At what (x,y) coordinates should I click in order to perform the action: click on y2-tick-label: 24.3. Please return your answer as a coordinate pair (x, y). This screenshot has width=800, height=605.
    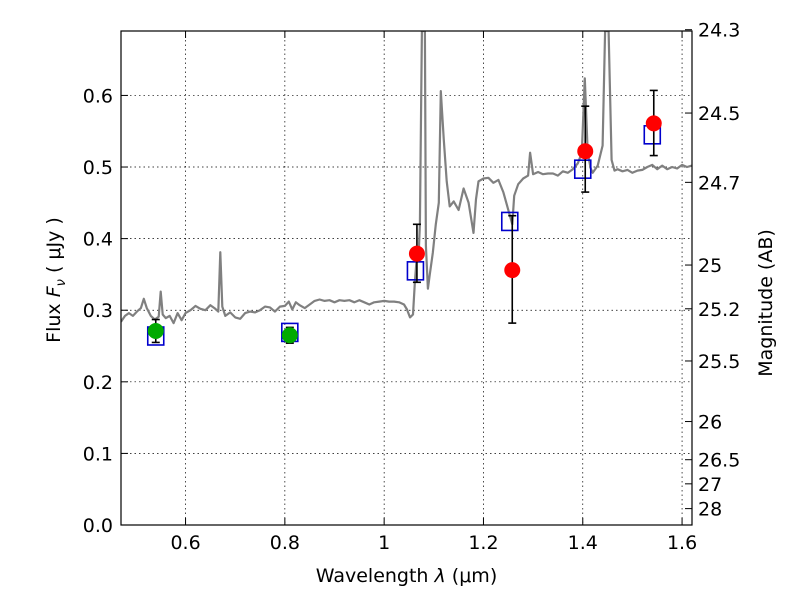
    Looking at the image, I should click on (719, 31).